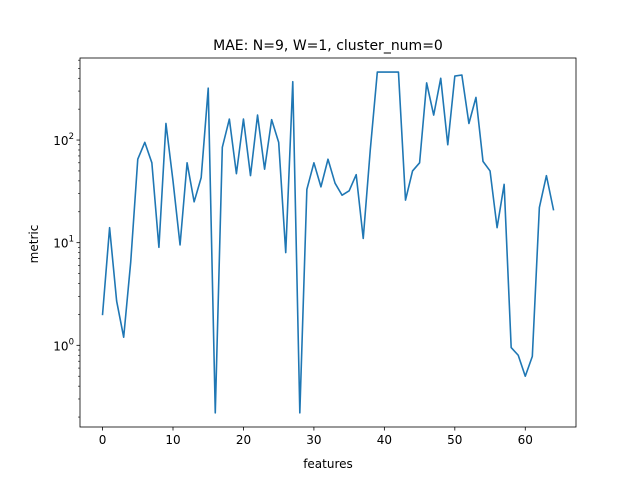  I want to click on x-tick-label: 30, so click(313, 440).